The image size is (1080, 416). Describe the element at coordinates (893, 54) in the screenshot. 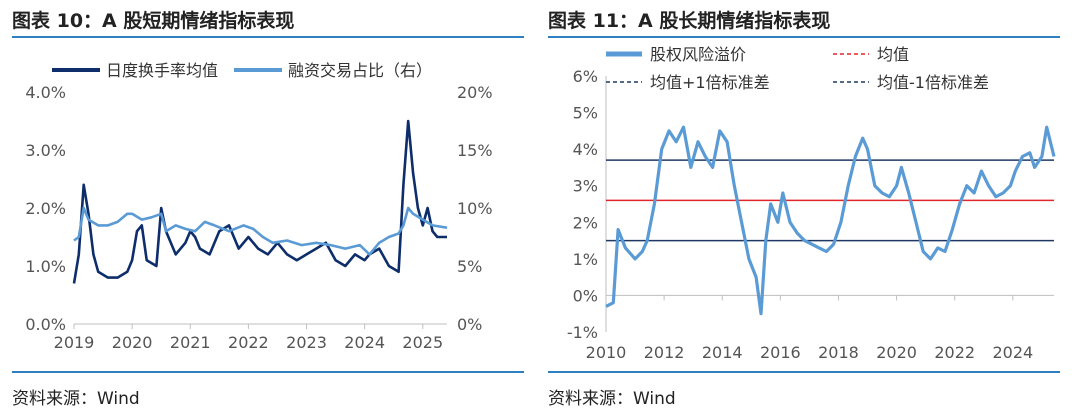

I see `legend-label: 均值` at that location.